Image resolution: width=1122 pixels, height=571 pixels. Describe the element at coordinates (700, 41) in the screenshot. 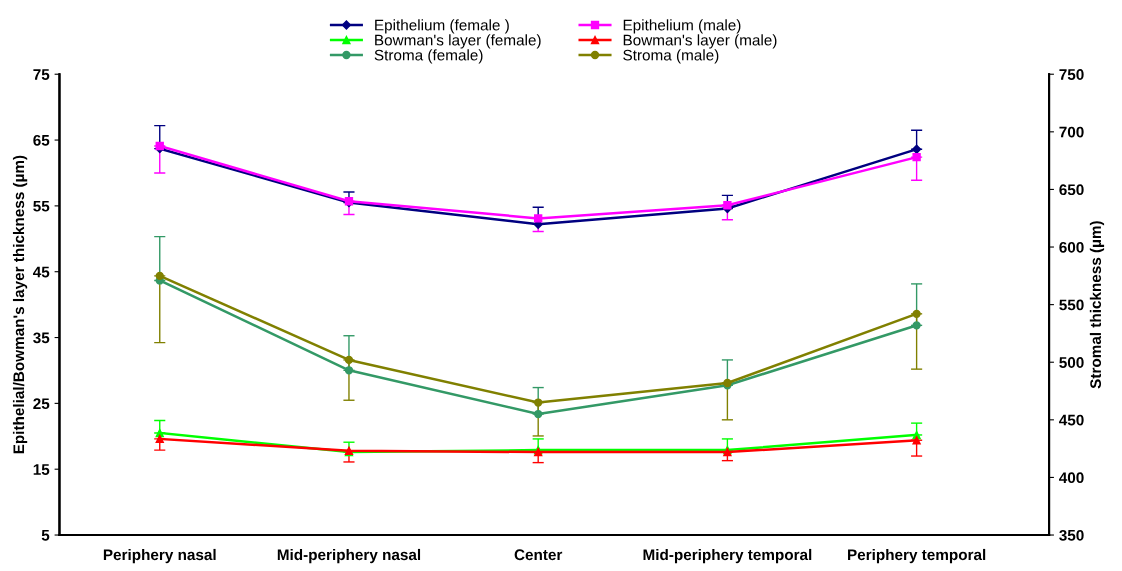

I see `legend-label: Bowman's layer (male)` at that location.